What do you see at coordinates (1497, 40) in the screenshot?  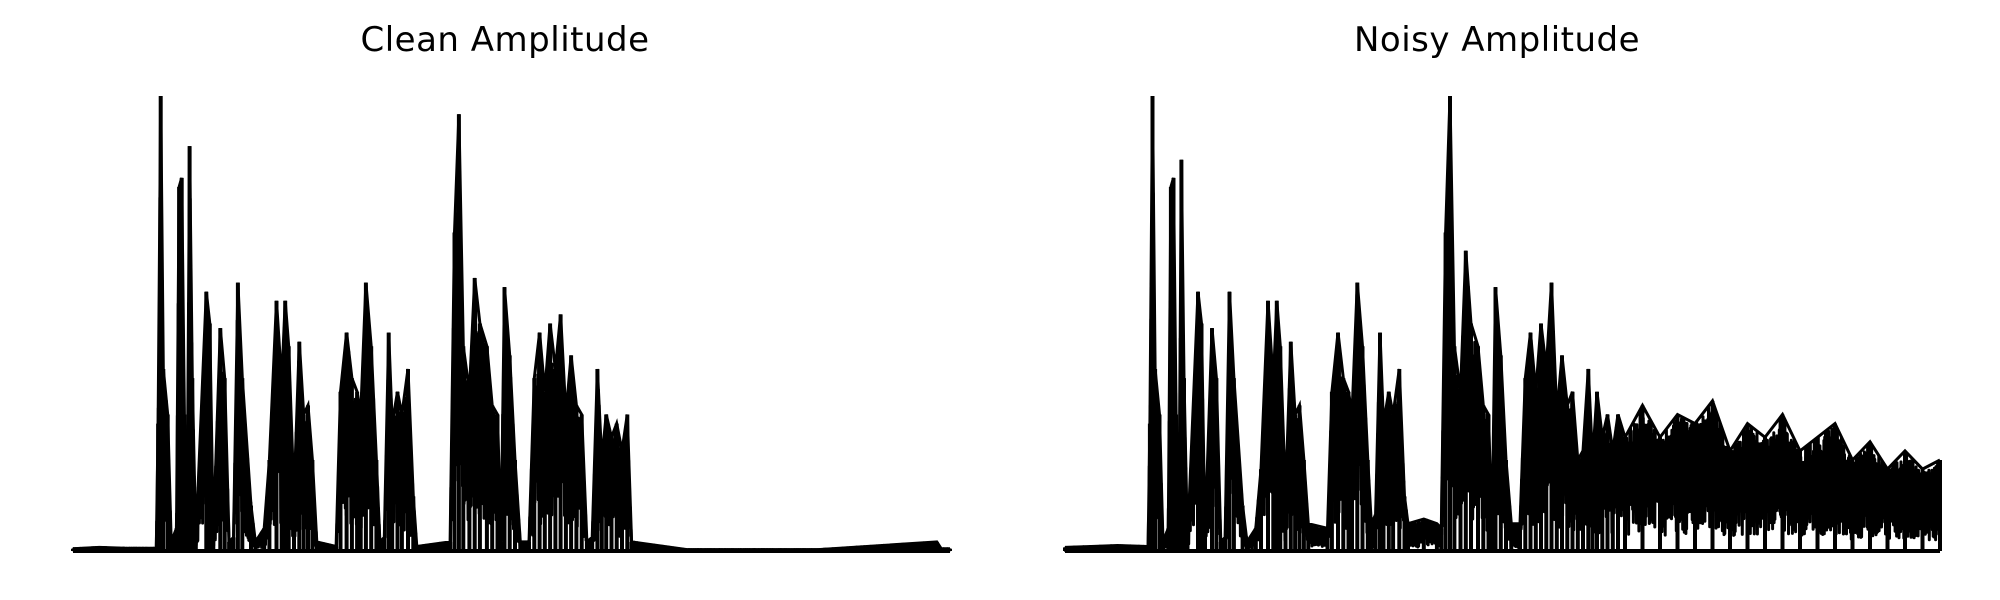 I see `noisy-amplitude-title: Noisy Amplitude` at bounding box center [1497, 40].